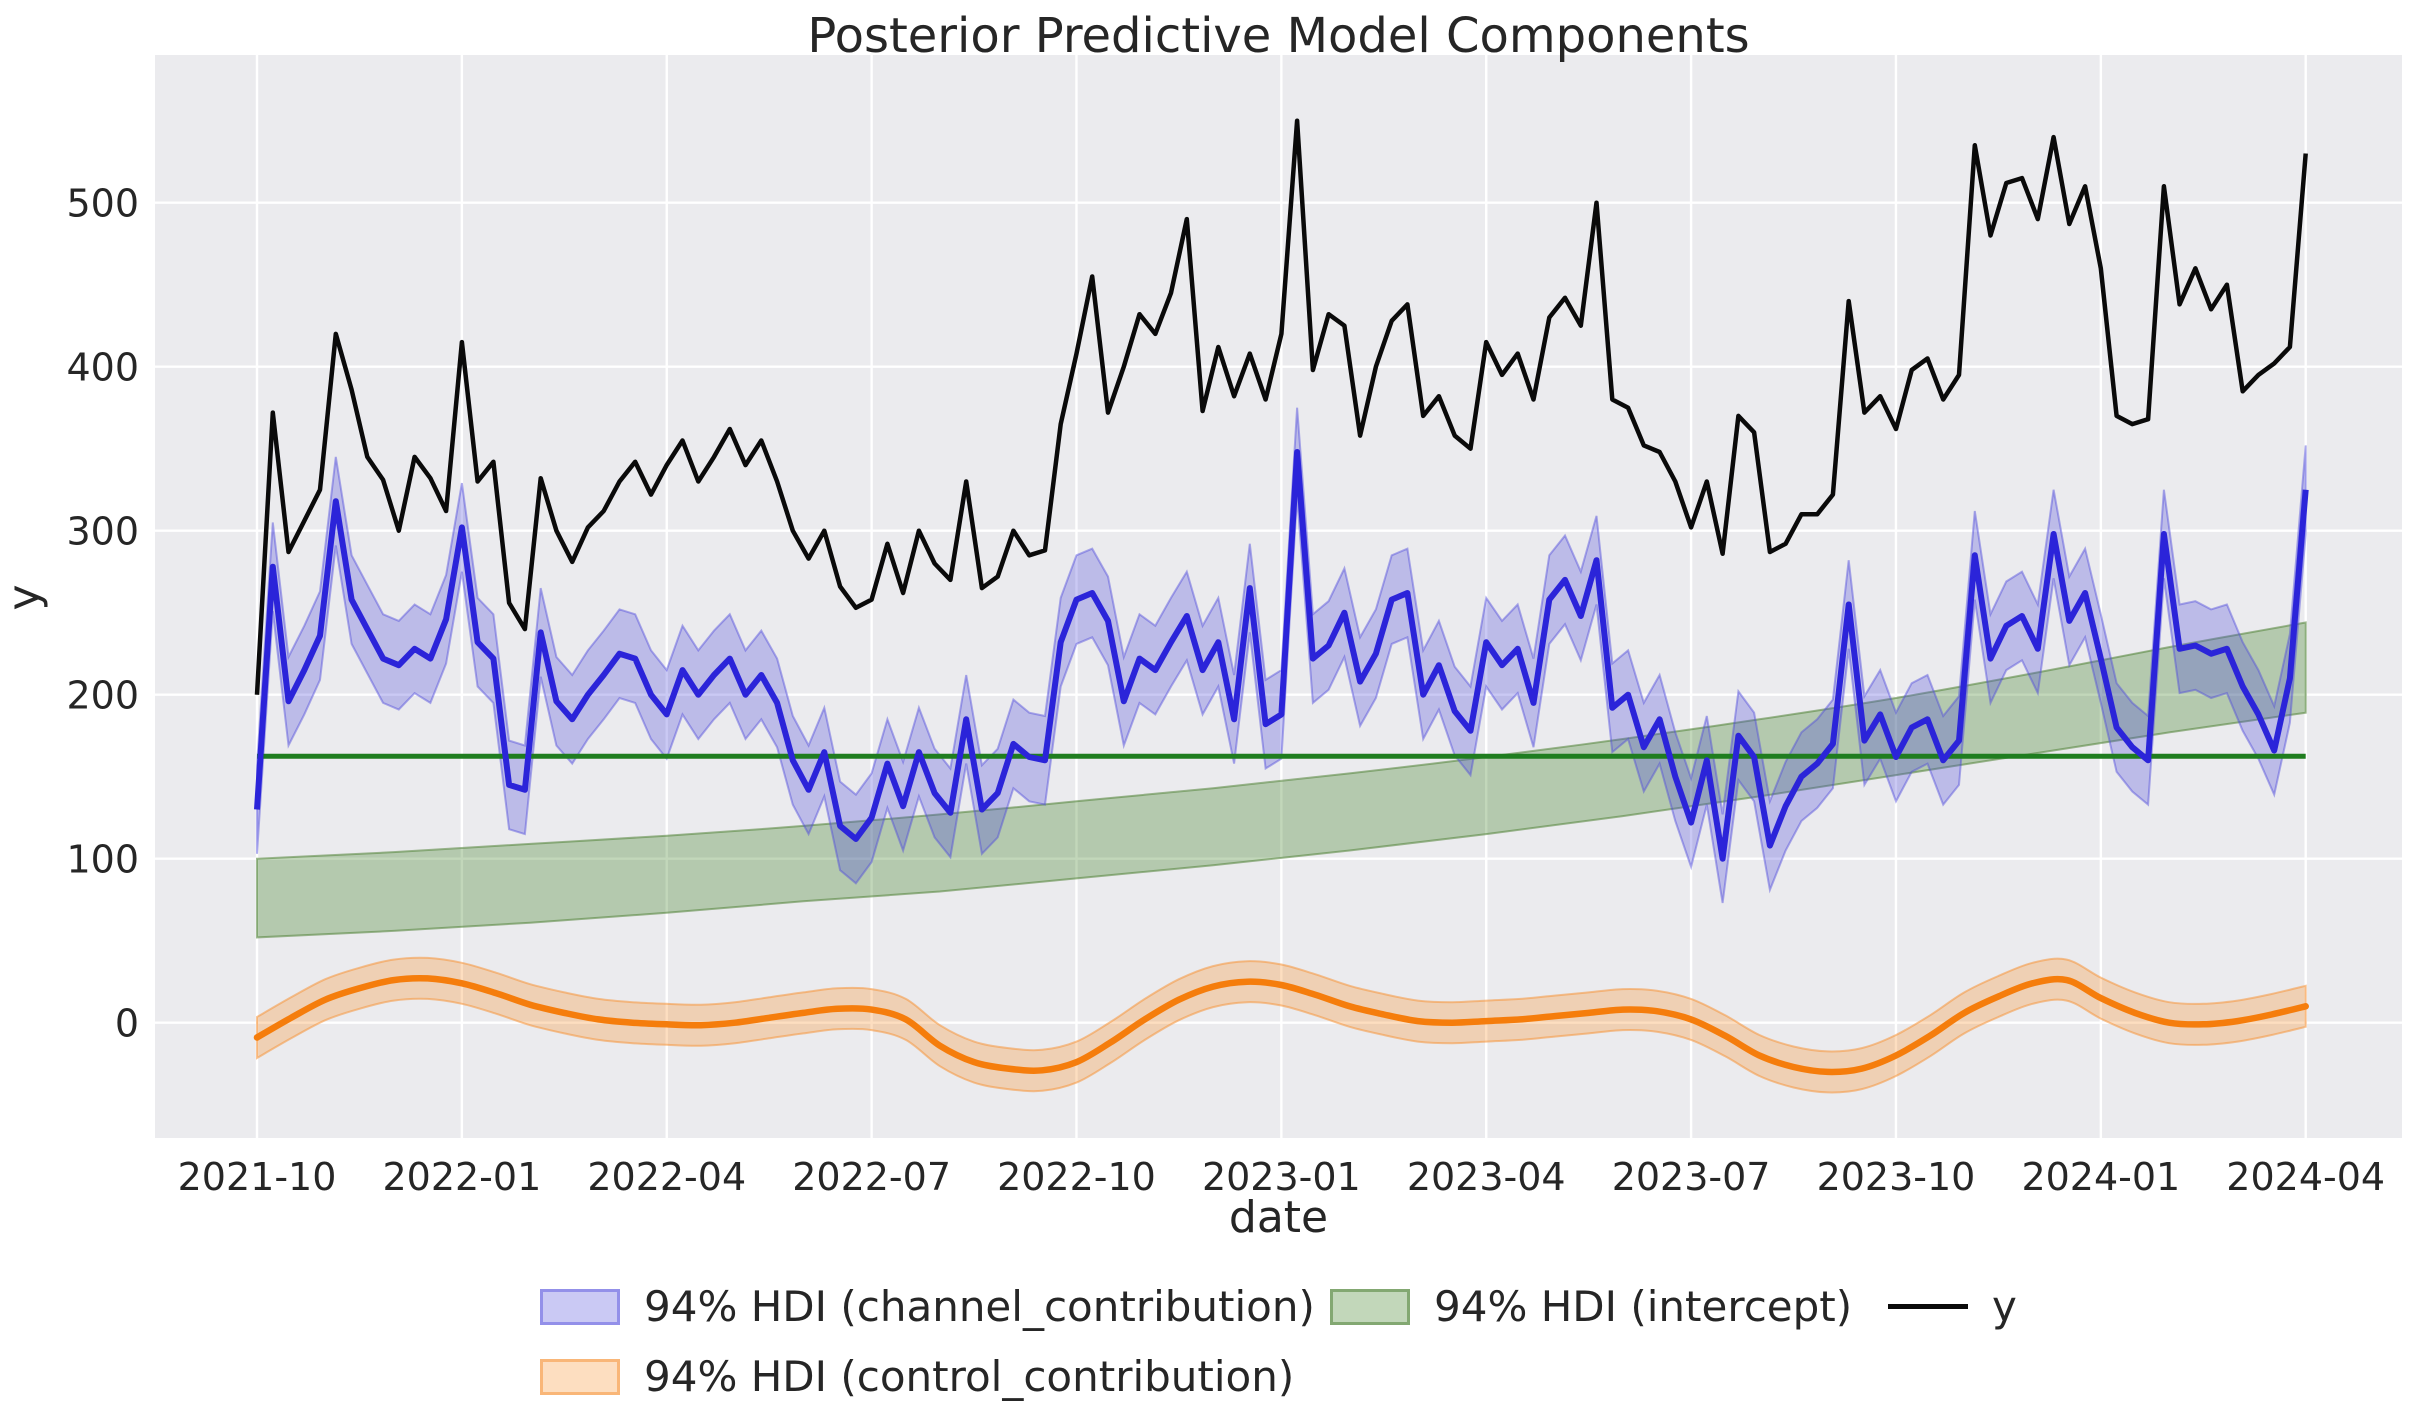 The image size is (2423, 1423). I want to click on legend-item-y: y, so click(1952, 1306).